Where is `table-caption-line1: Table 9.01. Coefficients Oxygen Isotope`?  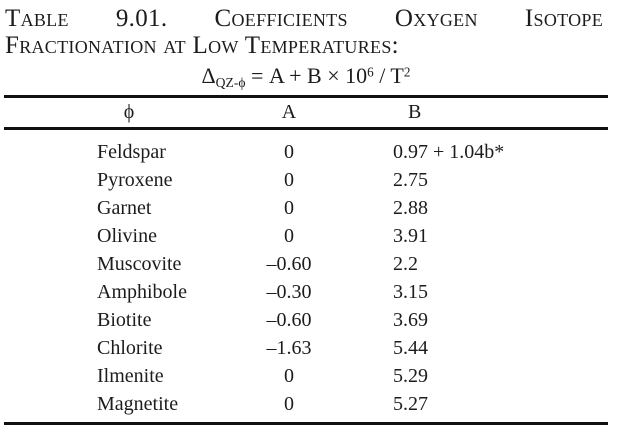 table-caption-line1: Table 9.01. Coefficients Oxygen Isotope is located at coordinates (304, 18).